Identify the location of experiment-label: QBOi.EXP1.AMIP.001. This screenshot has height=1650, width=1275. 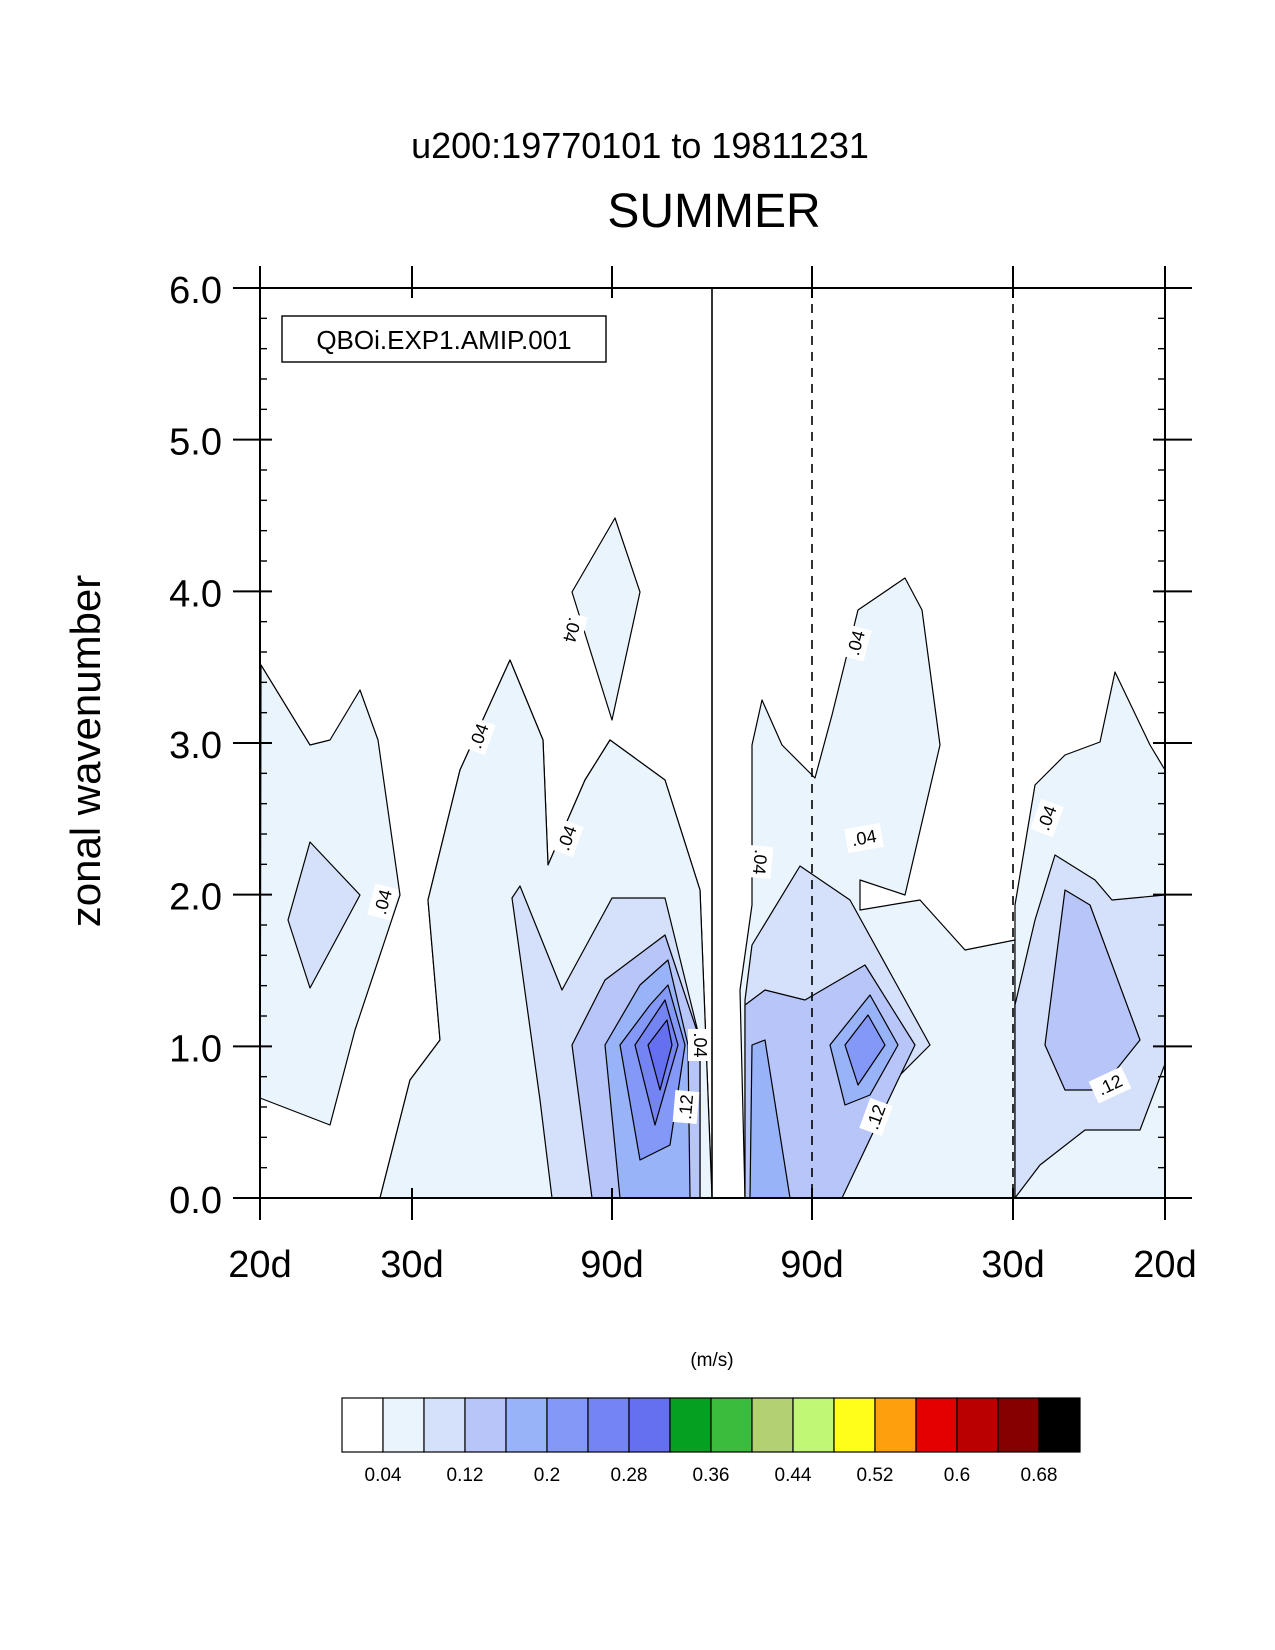
(443, 340).